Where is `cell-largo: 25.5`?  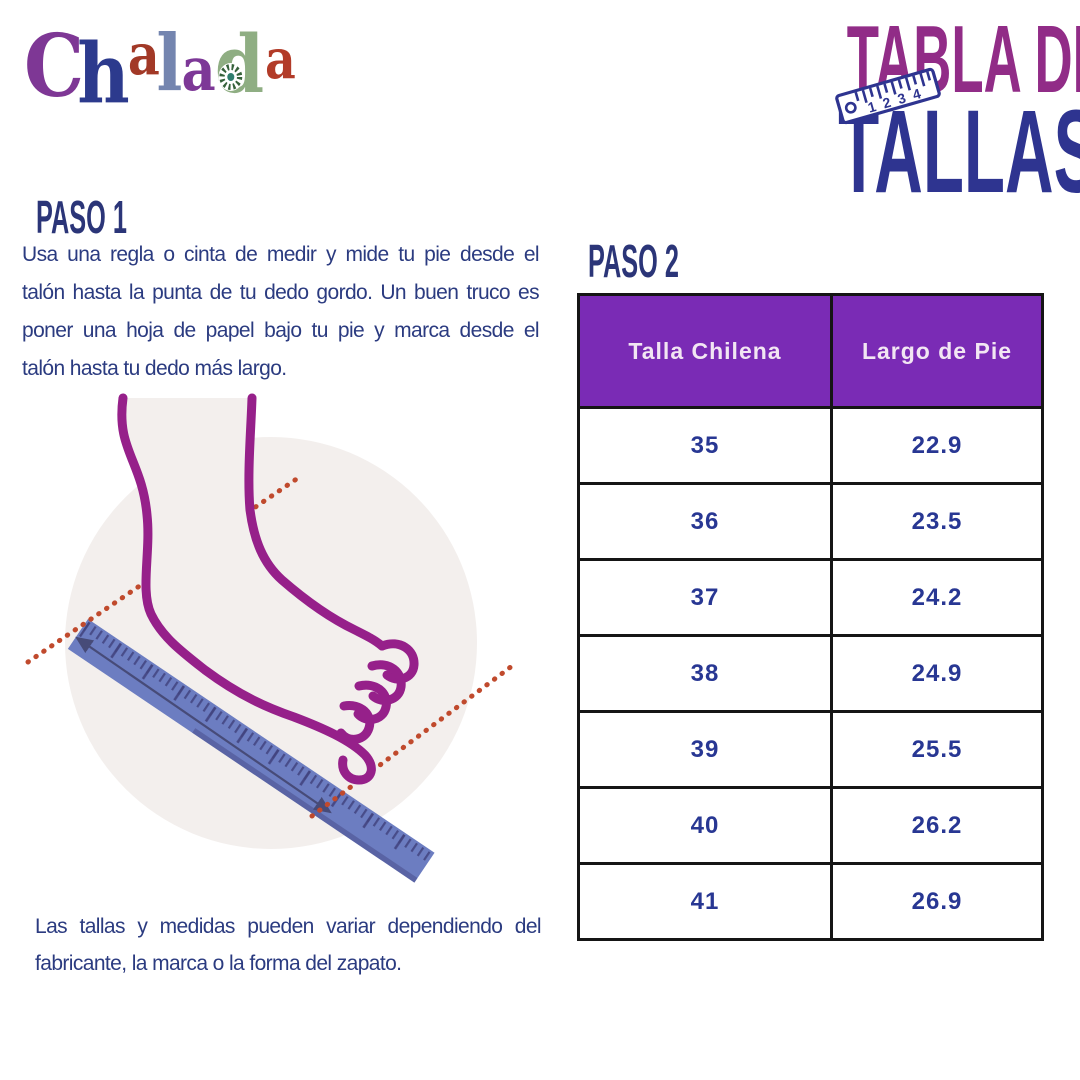
cell-largo: 25.5 is located at coordinates (937, 749).